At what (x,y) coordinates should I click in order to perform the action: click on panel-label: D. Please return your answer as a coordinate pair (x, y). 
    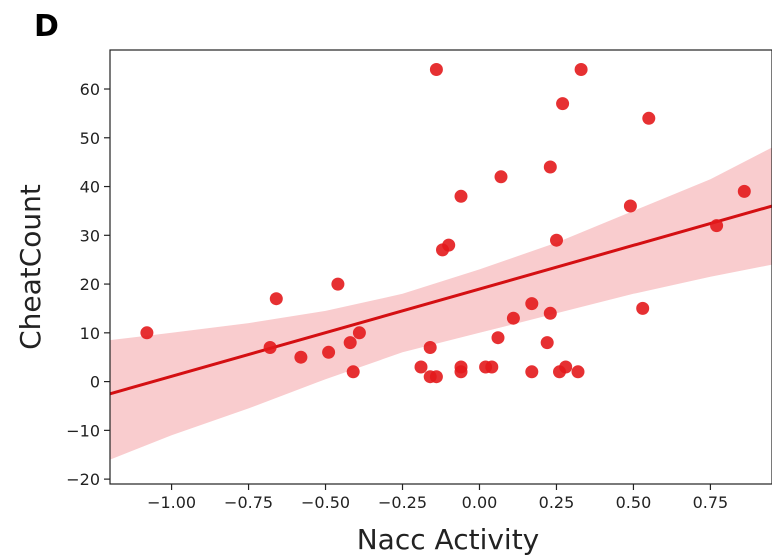
    Looking at the image, I should click on (46, 26).